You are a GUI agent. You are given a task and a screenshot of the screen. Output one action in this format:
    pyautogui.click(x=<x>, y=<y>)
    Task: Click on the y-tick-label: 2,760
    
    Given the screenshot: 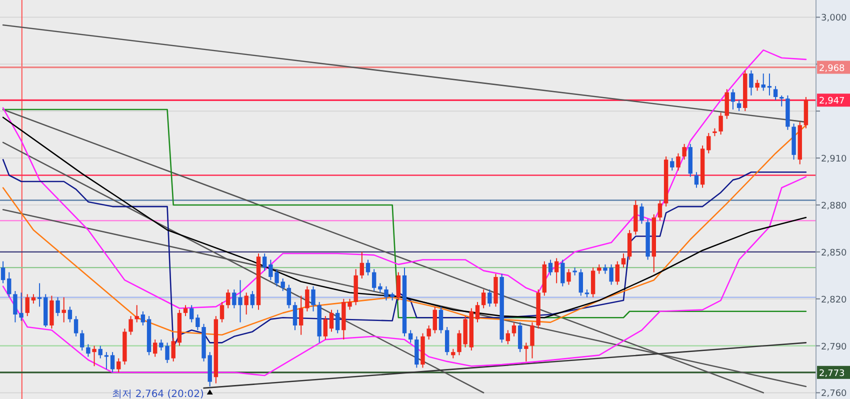 What is the action you would take?
    pyautogui.click(x=834, y=394)
    